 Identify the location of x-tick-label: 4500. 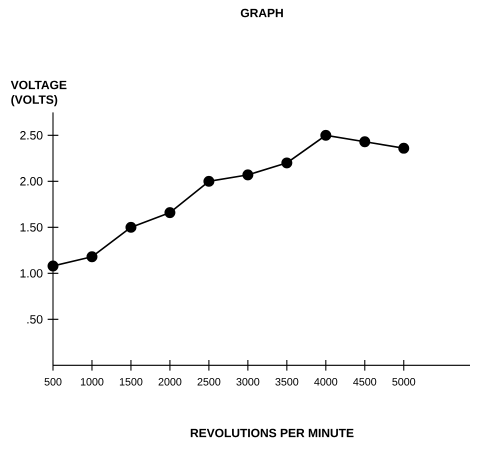
(364, 382).